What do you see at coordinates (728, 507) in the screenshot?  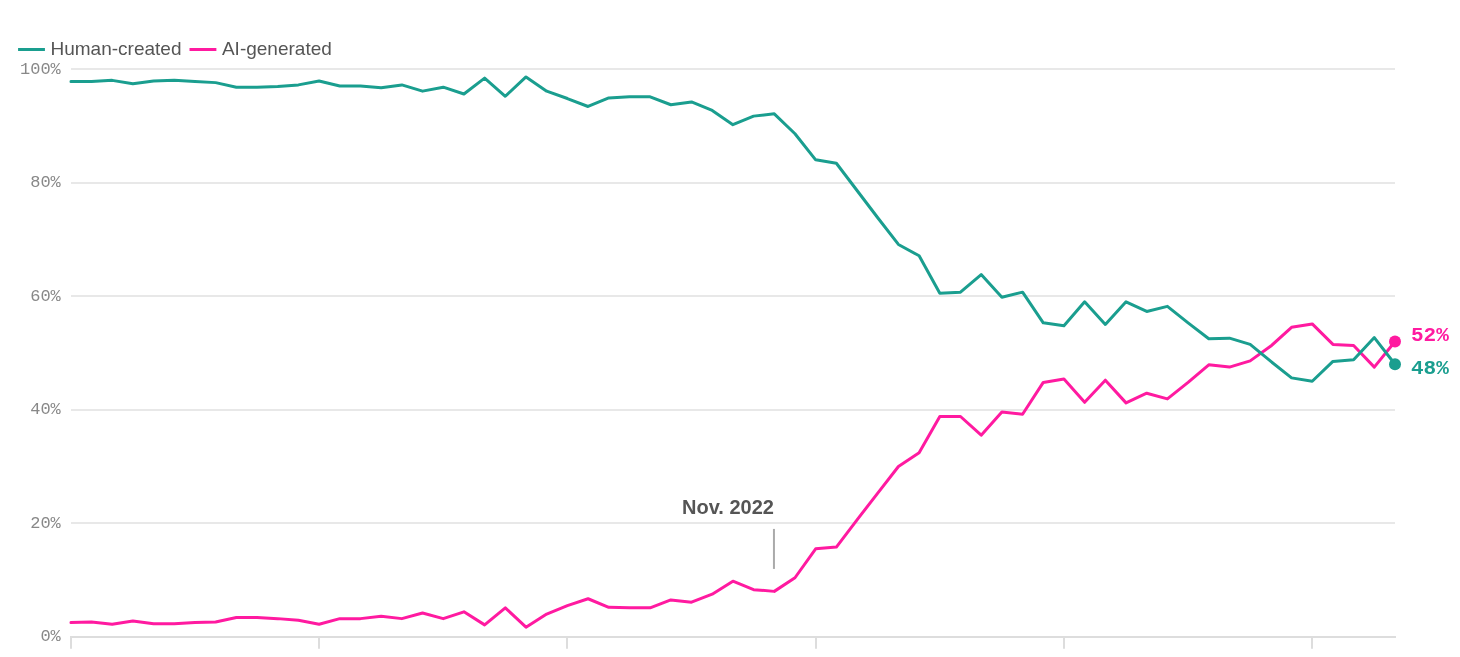 I see `annotation: Nov. 2022` at bounding box center [728, 507].